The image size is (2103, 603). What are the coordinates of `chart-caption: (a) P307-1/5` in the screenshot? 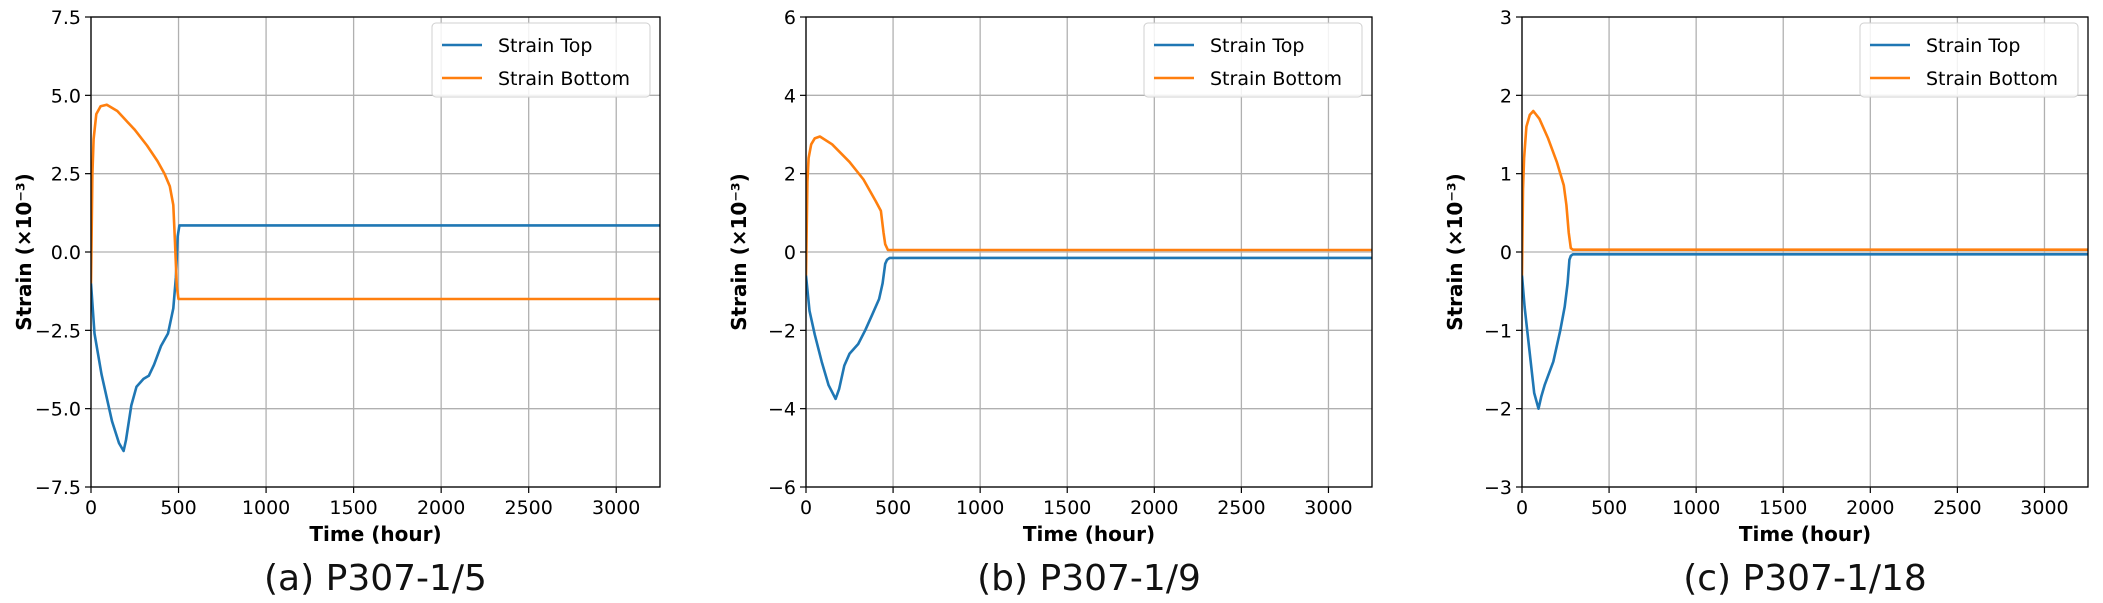 It's located at (375, 578).